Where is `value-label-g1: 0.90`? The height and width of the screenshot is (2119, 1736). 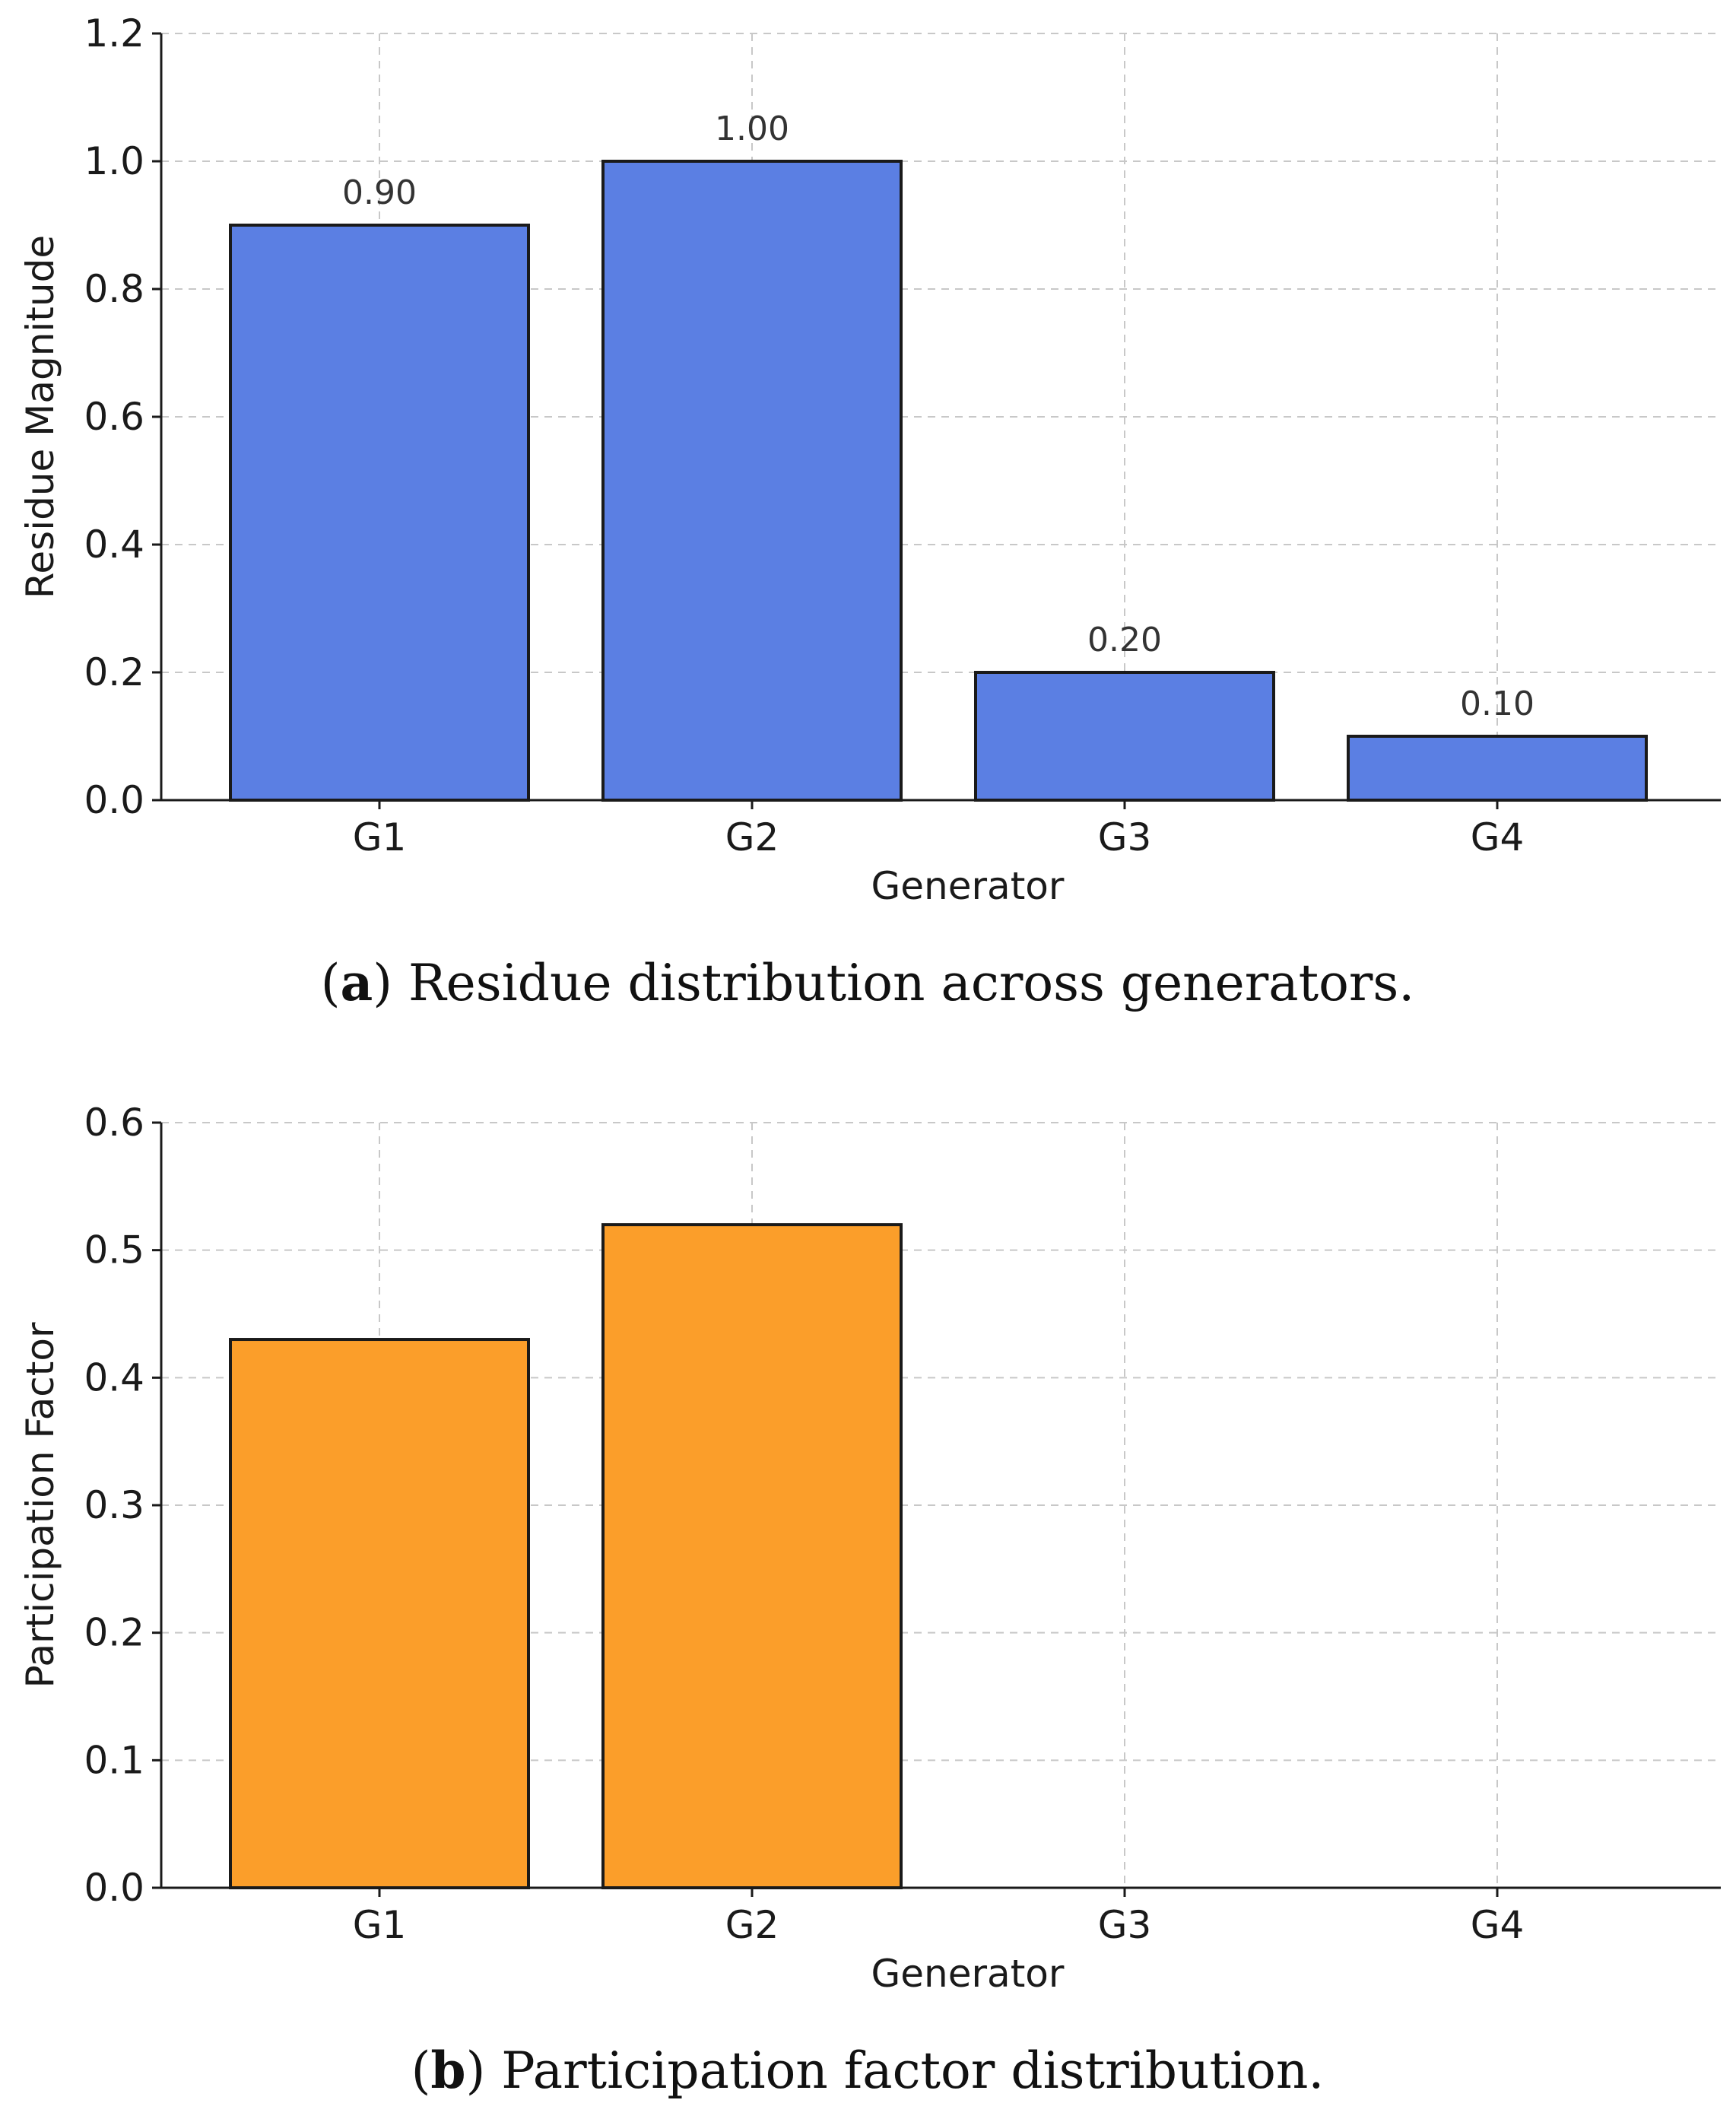
value-label-g1: 0.90 is located at coordinates (379, 192).